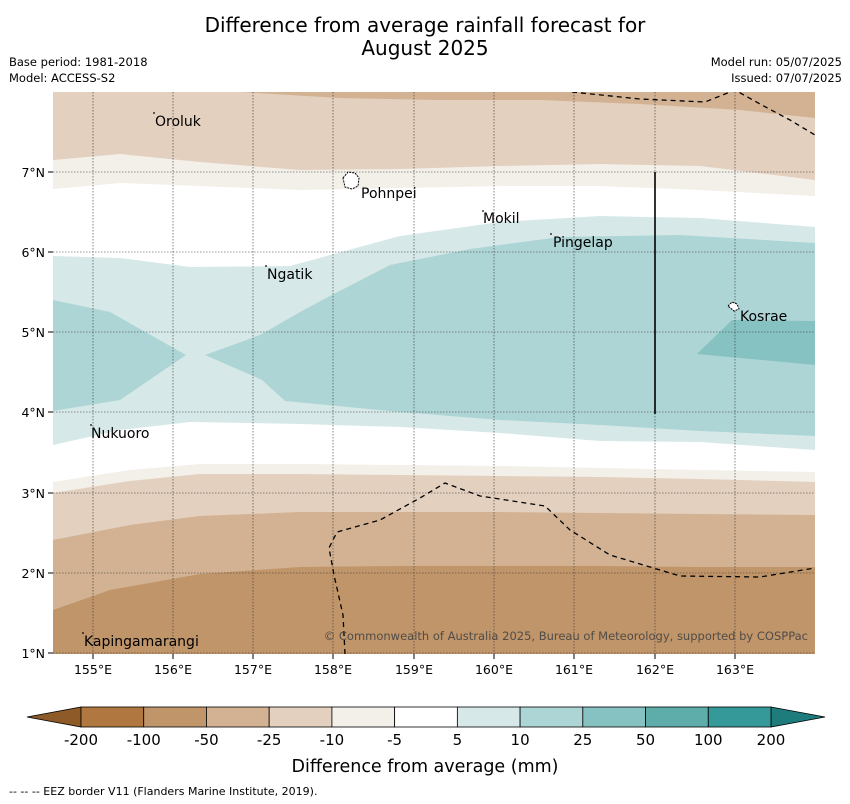 This screenshot has height=804, width=850. What do you see at coordinates (173, 669) in the screenshot?
I see `xlabel-156: 156°E` at bounding box center [173, 669].